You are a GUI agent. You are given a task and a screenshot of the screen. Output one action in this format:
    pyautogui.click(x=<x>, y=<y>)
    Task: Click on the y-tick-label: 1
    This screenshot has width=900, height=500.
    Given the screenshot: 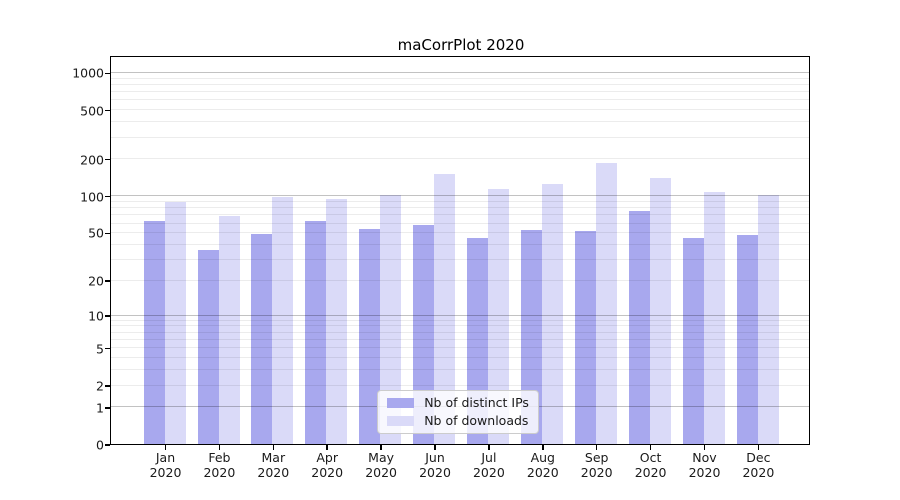 What is the action you would take?
    pyautogui.click(x=100, y=408)
    